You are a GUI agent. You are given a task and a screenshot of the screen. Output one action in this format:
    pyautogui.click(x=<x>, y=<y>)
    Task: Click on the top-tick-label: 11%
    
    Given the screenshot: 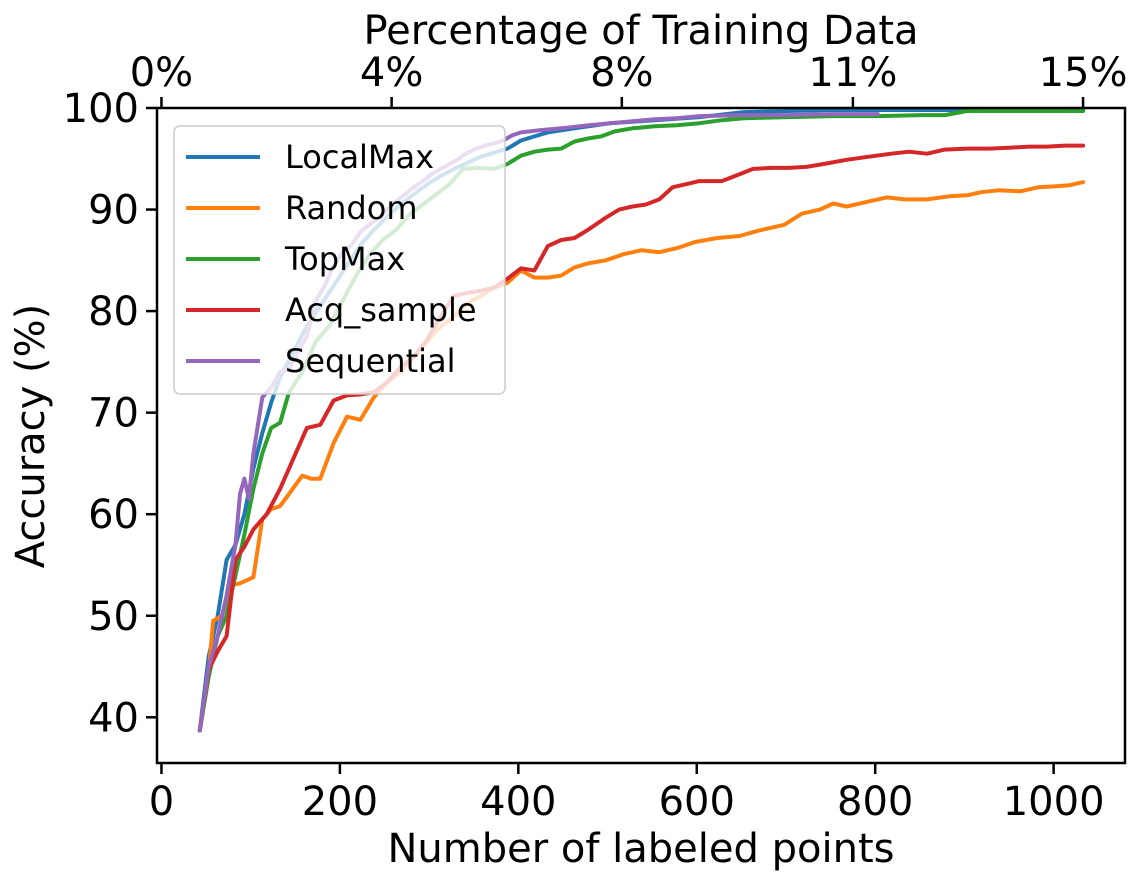 What is the action you would take?
    pyautogui.click(x=852, y=73)
    